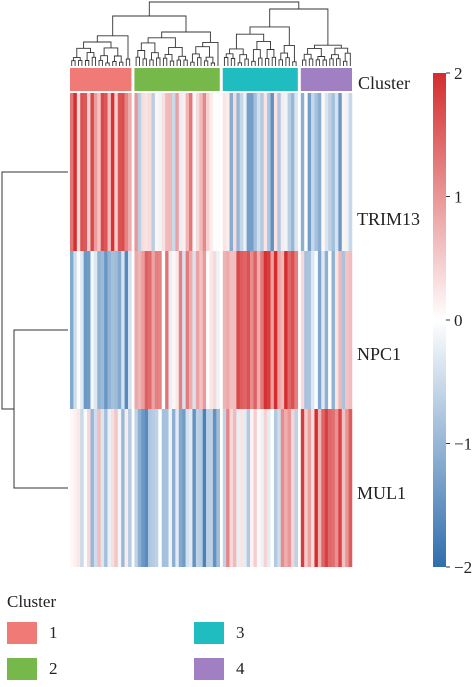  I want to click on row-label-mul1: MUL1, so click(381, 493).